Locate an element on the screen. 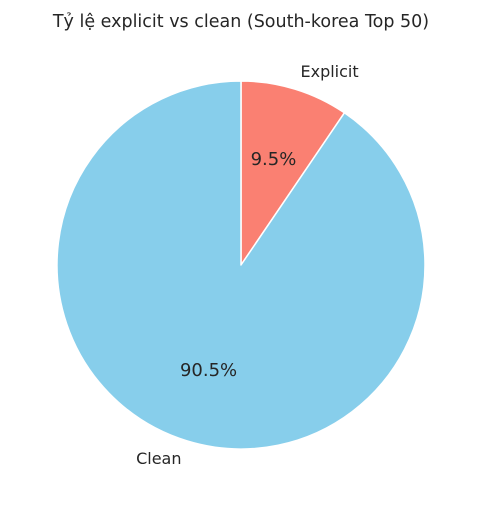  slice-label-clean: Clean is located at coordinates (158, 458).